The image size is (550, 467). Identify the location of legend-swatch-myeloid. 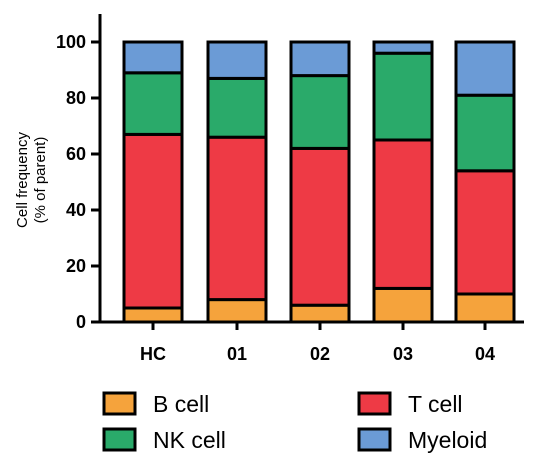
(374, 439).